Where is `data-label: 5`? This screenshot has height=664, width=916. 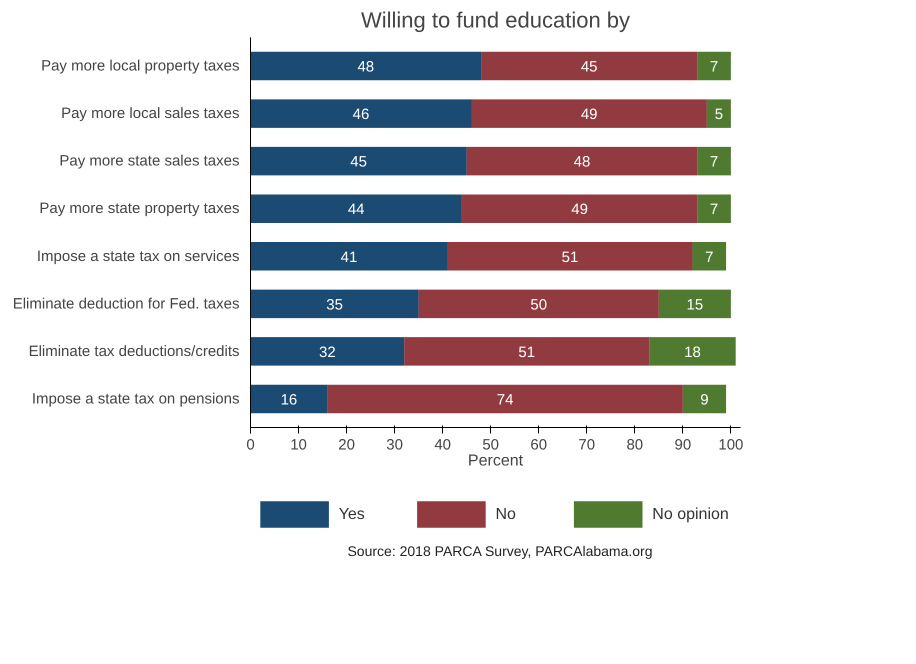 data-label: 5 is located at coordinates (719, 115).